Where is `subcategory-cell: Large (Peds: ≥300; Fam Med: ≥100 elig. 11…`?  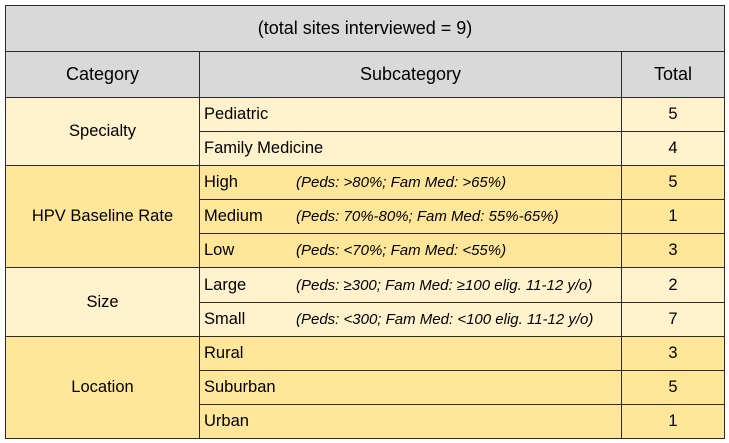
subcategory-cell: Large (Peds: ≥300; Fam Med: ≥100 elig. 11… is located at coordinates (410, 285).